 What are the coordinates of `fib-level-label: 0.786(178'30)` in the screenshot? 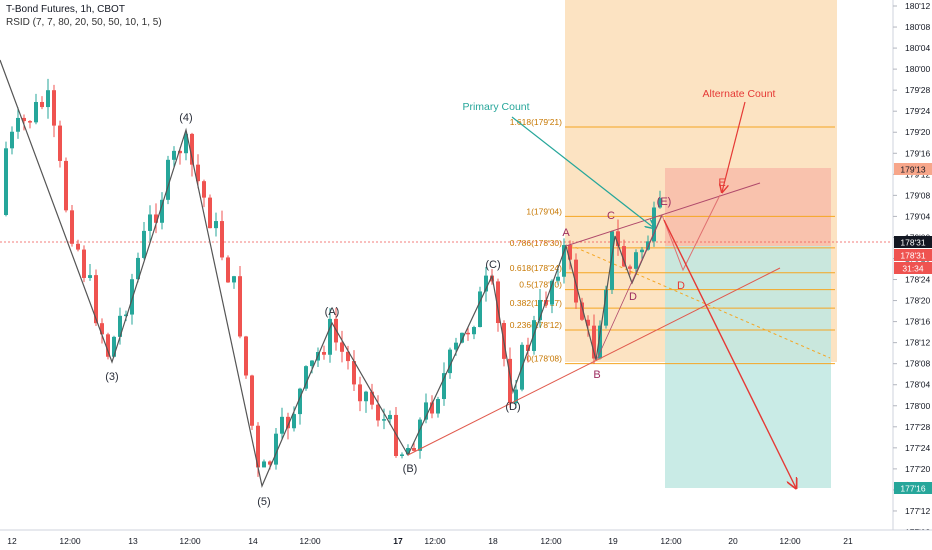 It's located at (536, 243).